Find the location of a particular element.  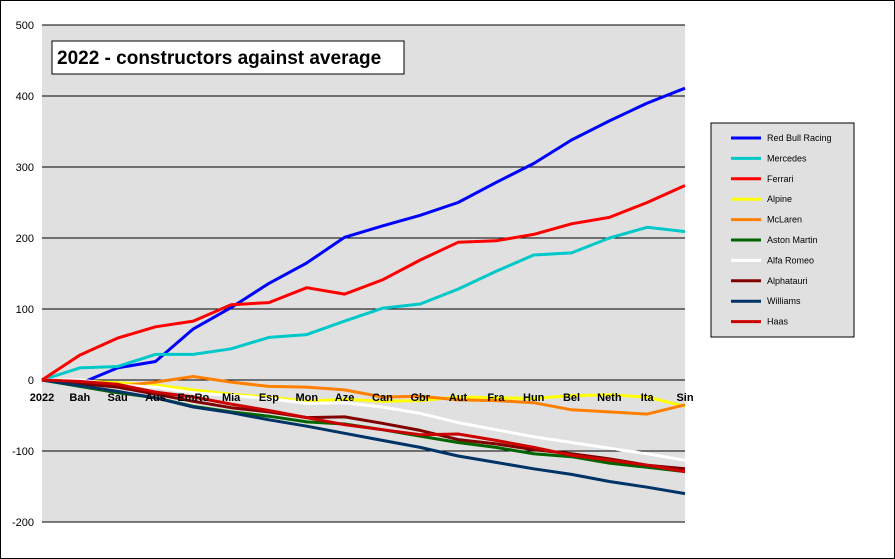

legend-label: Red Bull Racing is located at coordinates (799, 138).